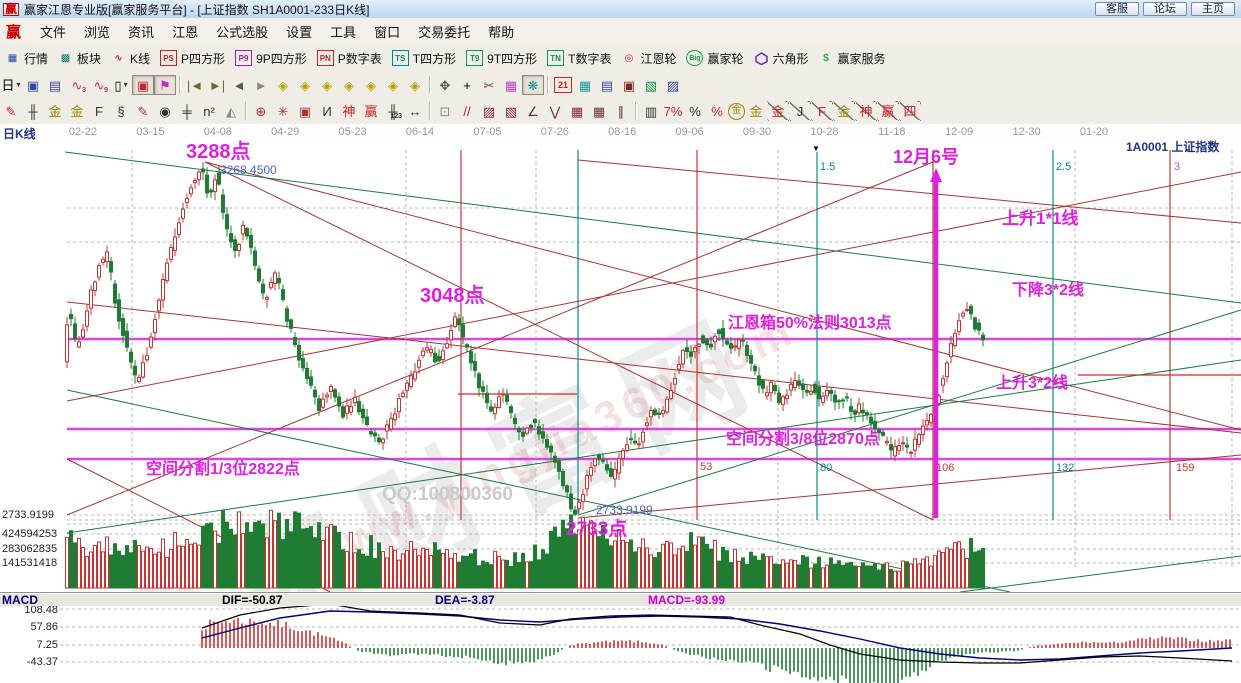 The height and width of the screenshot is (683, 1241). I want to click on macd-canvas, so click(620, 644).